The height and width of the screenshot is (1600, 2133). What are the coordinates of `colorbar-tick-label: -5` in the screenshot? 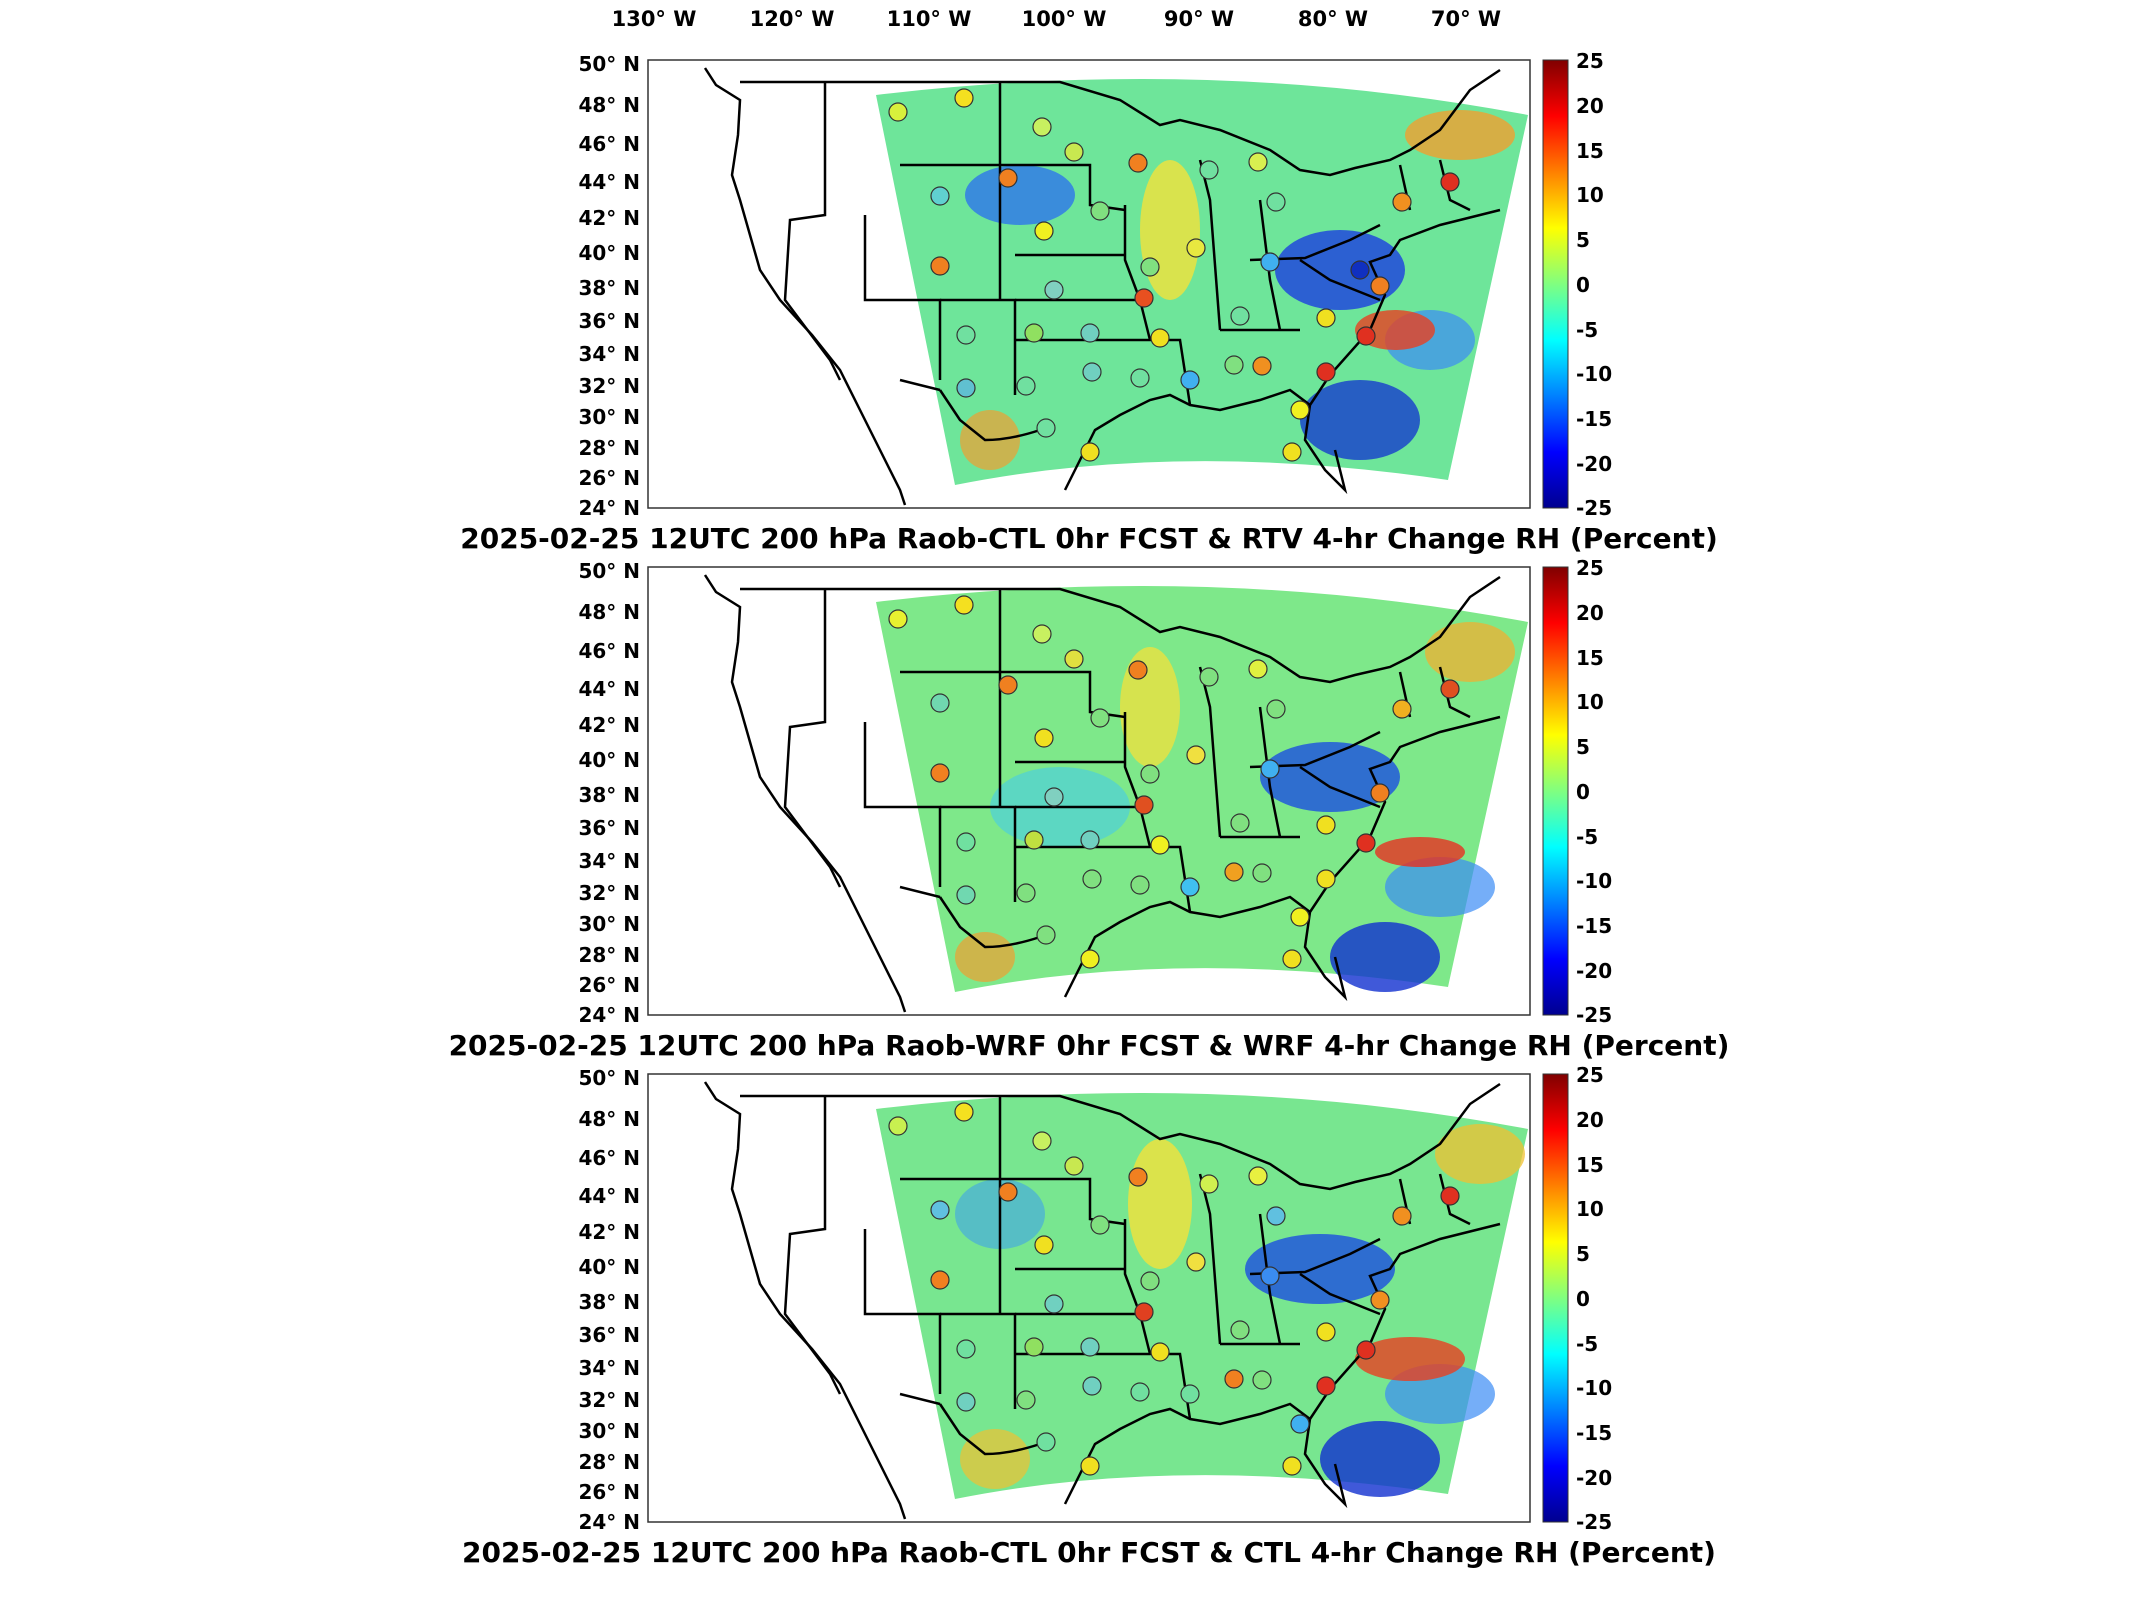 It's located at (1587, 330).